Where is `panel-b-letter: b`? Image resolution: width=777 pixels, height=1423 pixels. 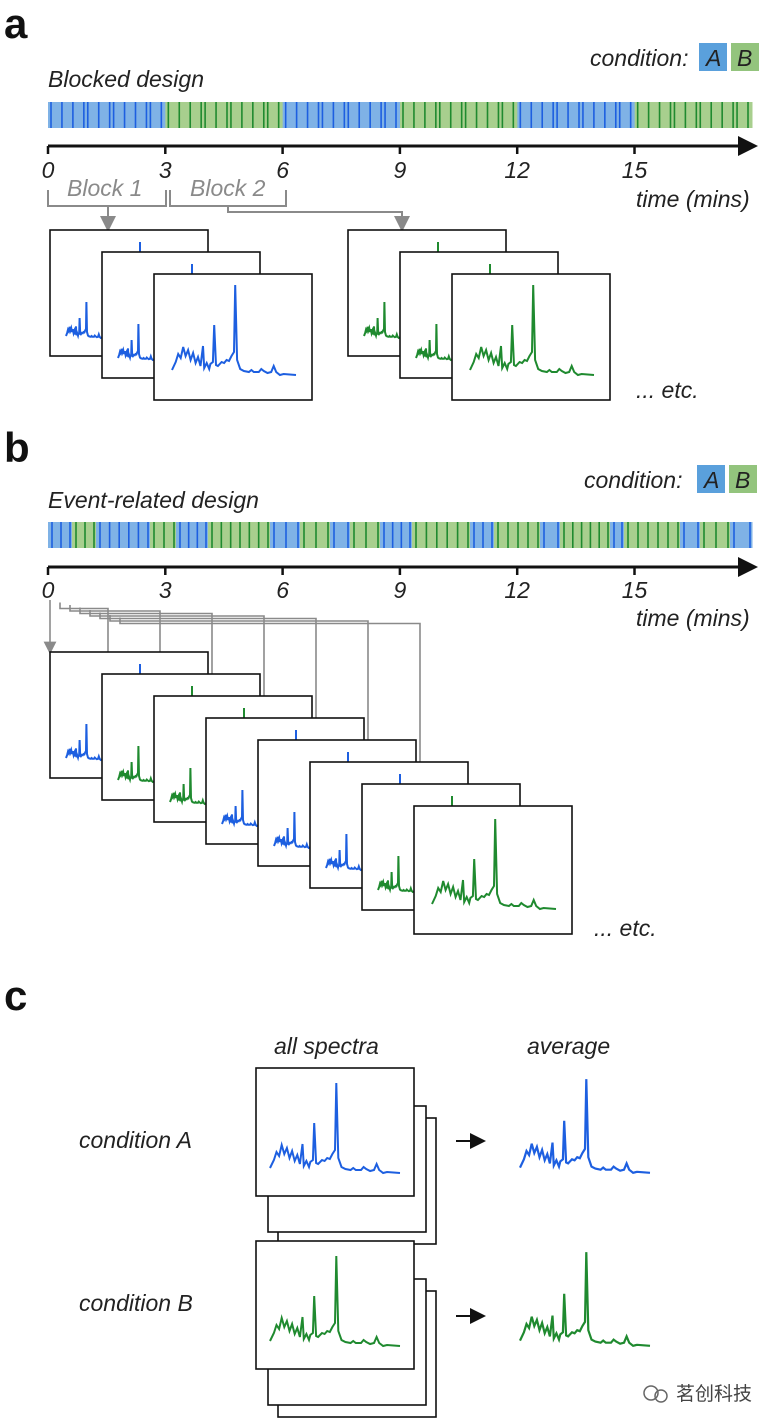 panel-b-letter: b is located at coordinates (17, 447).